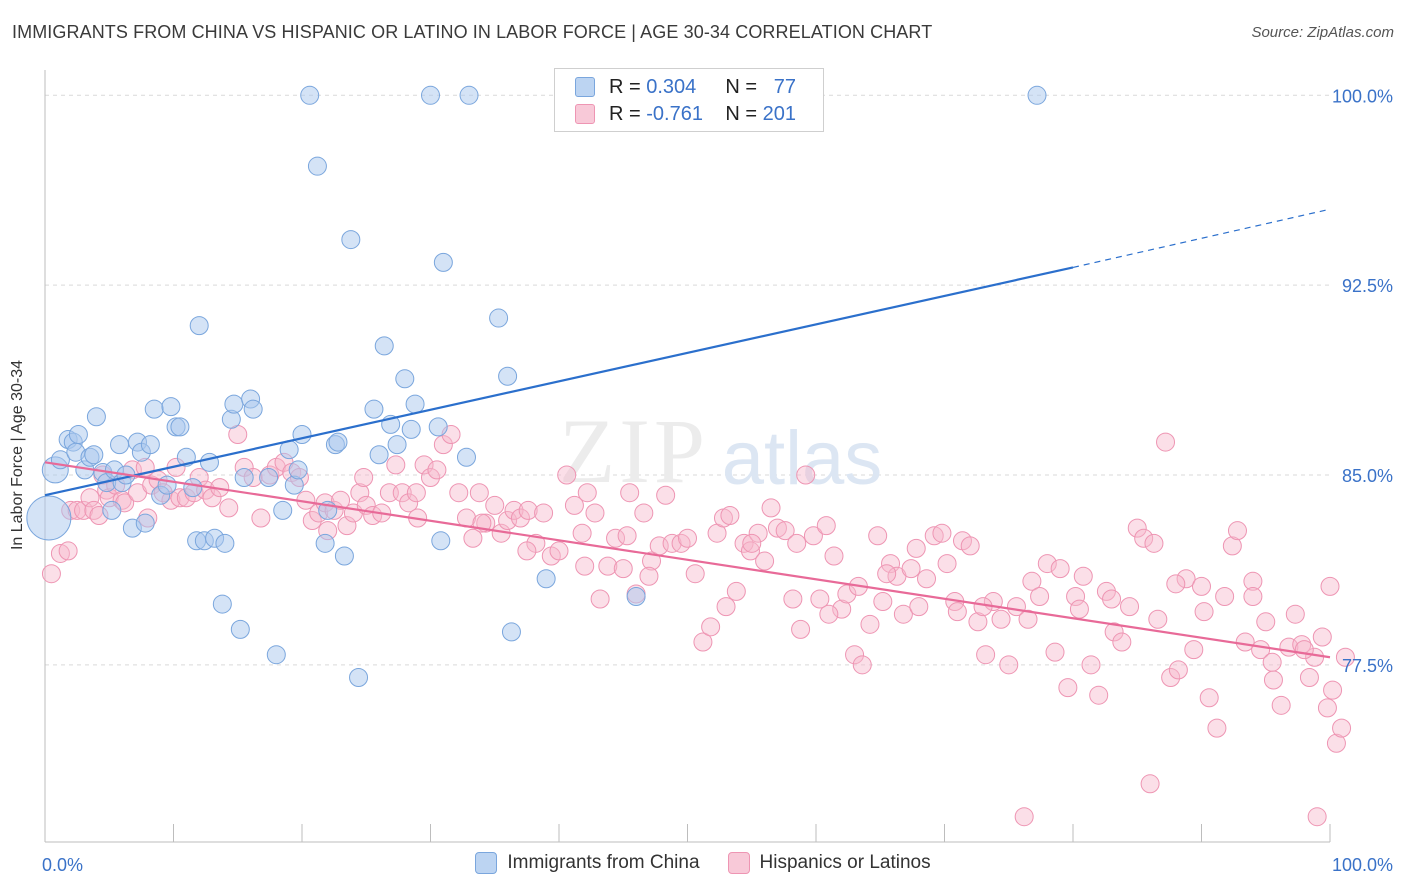  Describe the element at coordinates (720, 451) in the screenshot. I see `watermark: ZIP atlas` at that location.